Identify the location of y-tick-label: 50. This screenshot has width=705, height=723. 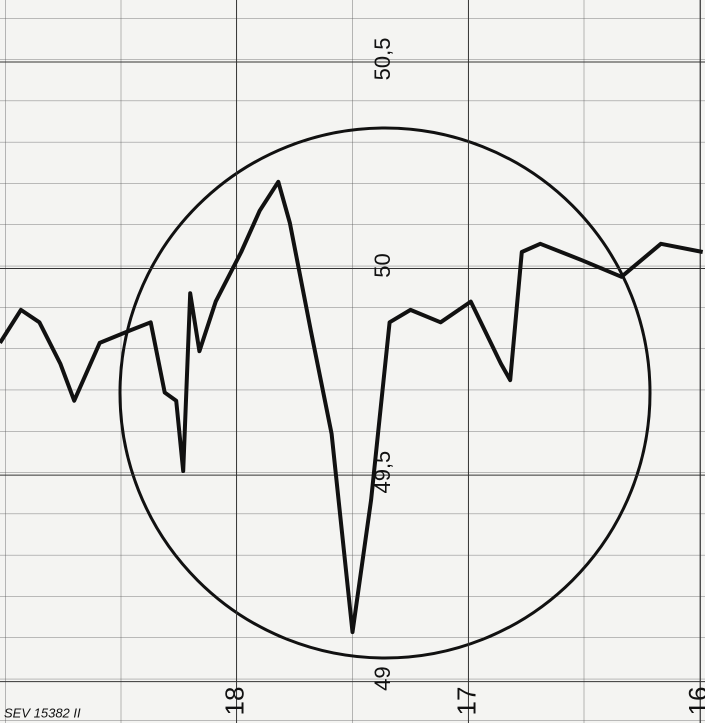
(382, 265).